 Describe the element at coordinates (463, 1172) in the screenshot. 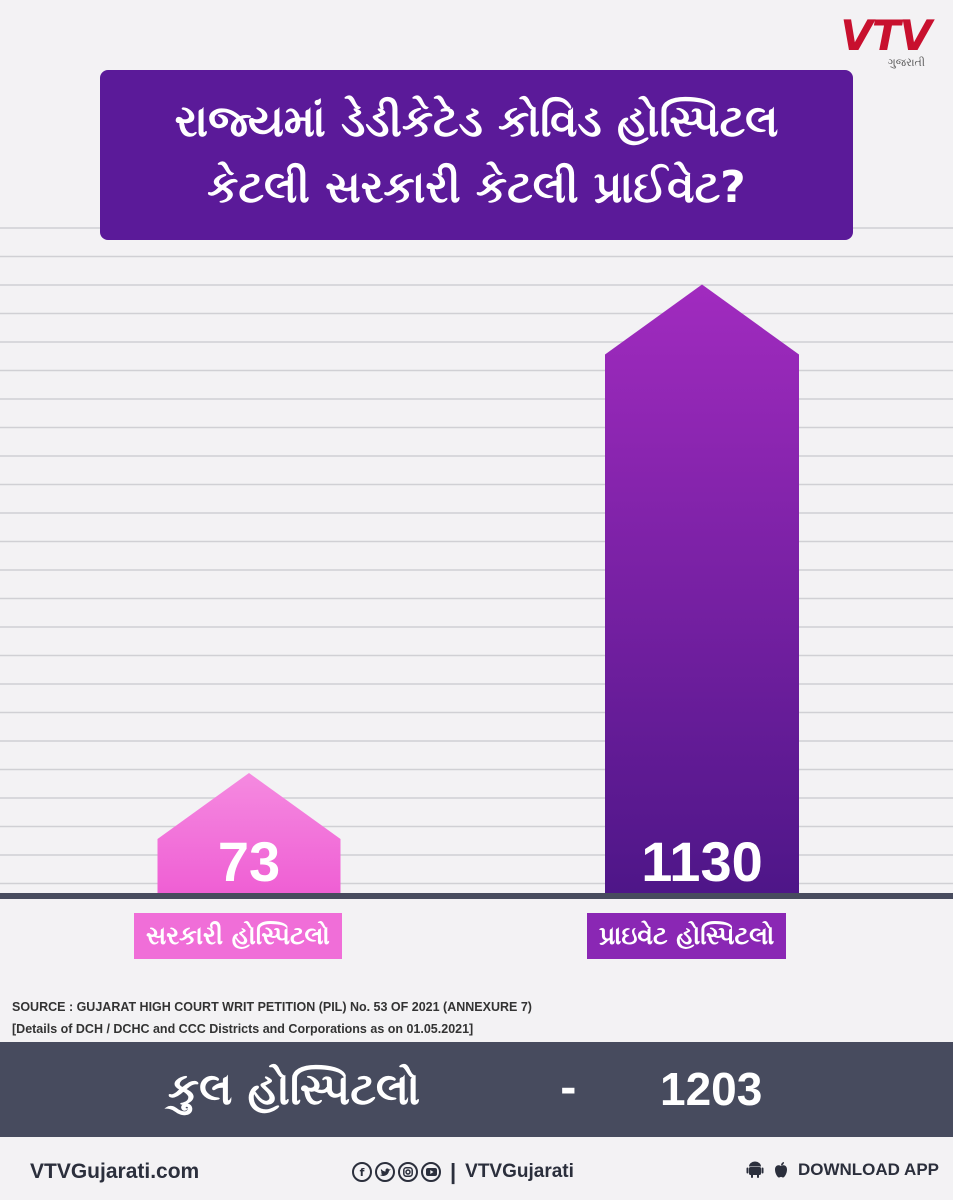

I see `social-links: f | VTVGujarati` at that location.